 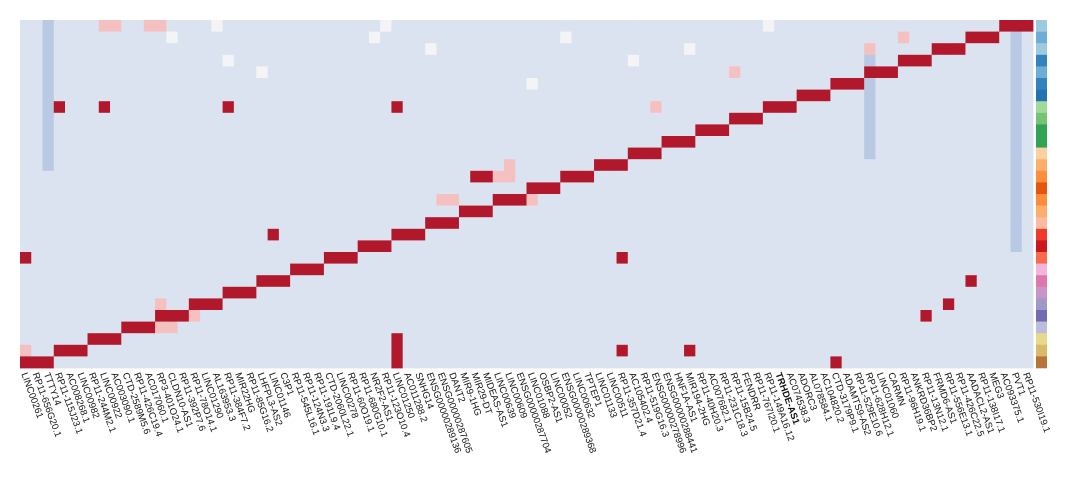 What do you see at coordinates (1041, 339) in the screenshot?
I see `row-annotation` at bounding box center [1041, 339].